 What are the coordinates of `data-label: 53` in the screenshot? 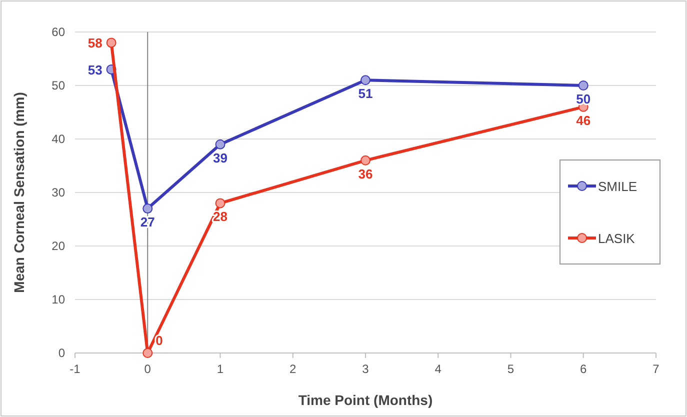 It's located at (95, 70).